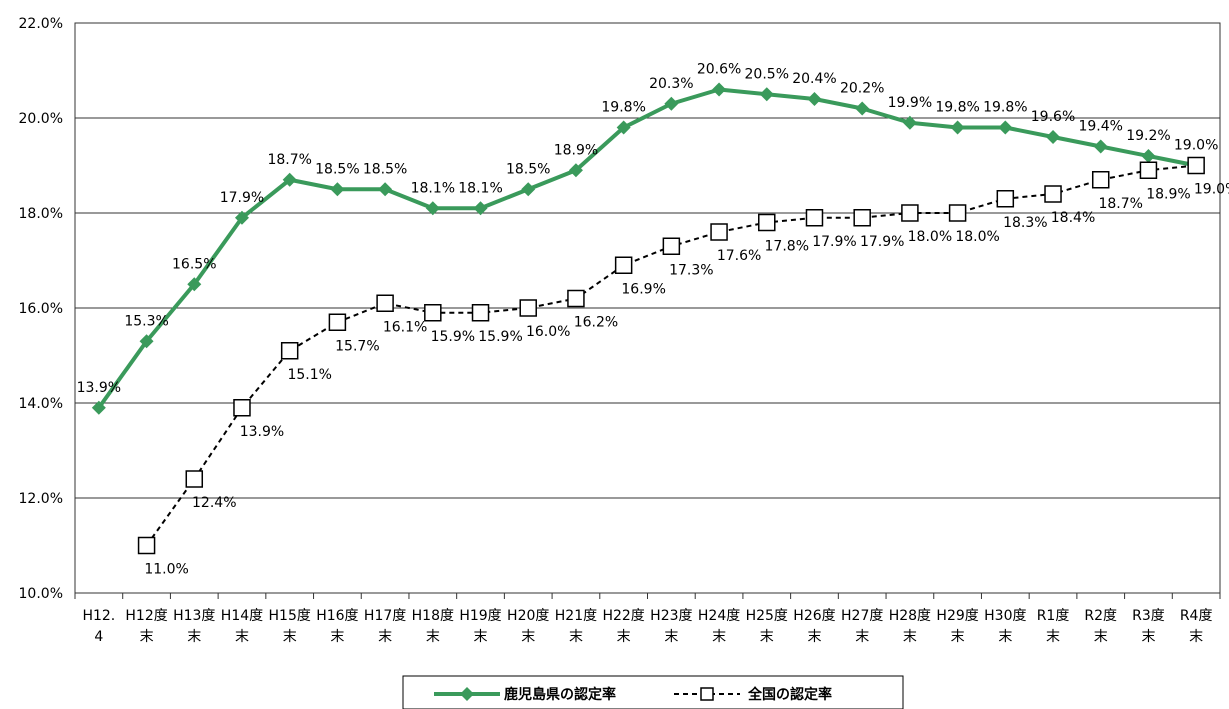  I want to click on x-tick-label: H25度末, so click(767, 626).